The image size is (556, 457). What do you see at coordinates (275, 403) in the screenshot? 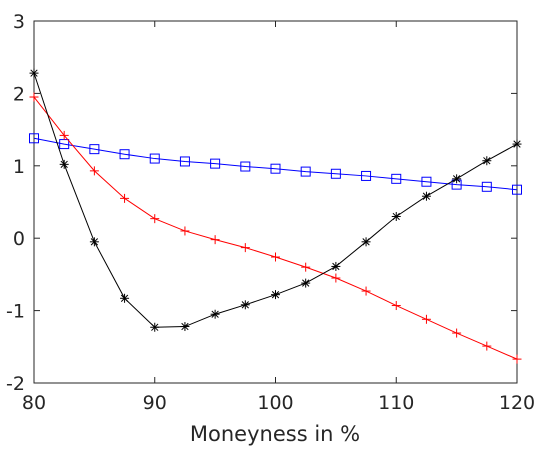
I see `x-tick-label: 100` at bounding box center [275, 403].